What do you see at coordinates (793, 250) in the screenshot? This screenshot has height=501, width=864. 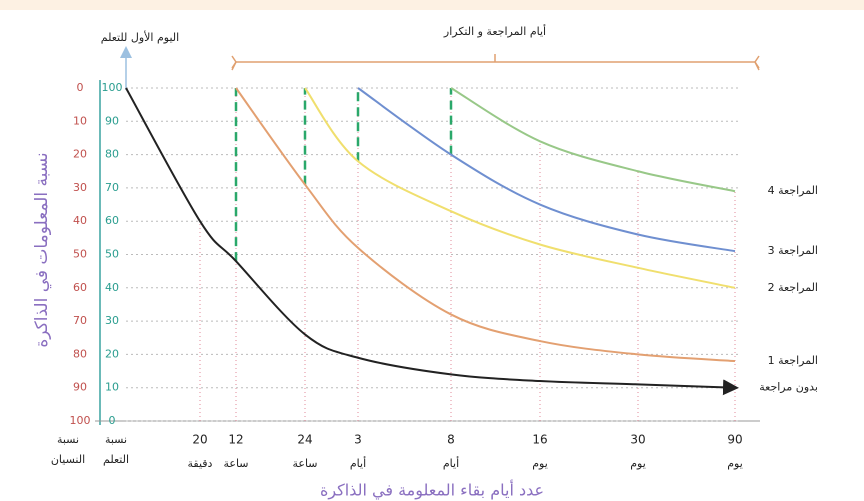 I see `series-label: المراجعة 3` at bounding box center [793, 250].